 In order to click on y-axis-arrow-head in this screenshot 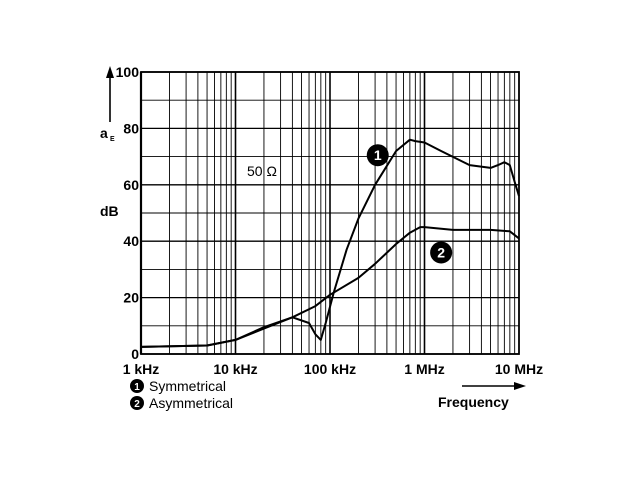, I will do `click(110, 72)`.